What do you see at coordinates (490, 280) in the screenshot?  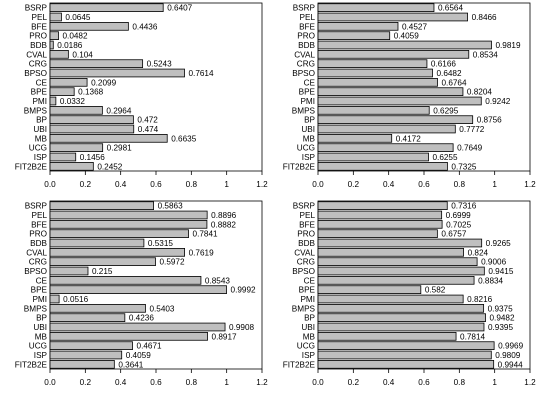 I see `value-label: 0.8834` at bounding box center [490, 280].